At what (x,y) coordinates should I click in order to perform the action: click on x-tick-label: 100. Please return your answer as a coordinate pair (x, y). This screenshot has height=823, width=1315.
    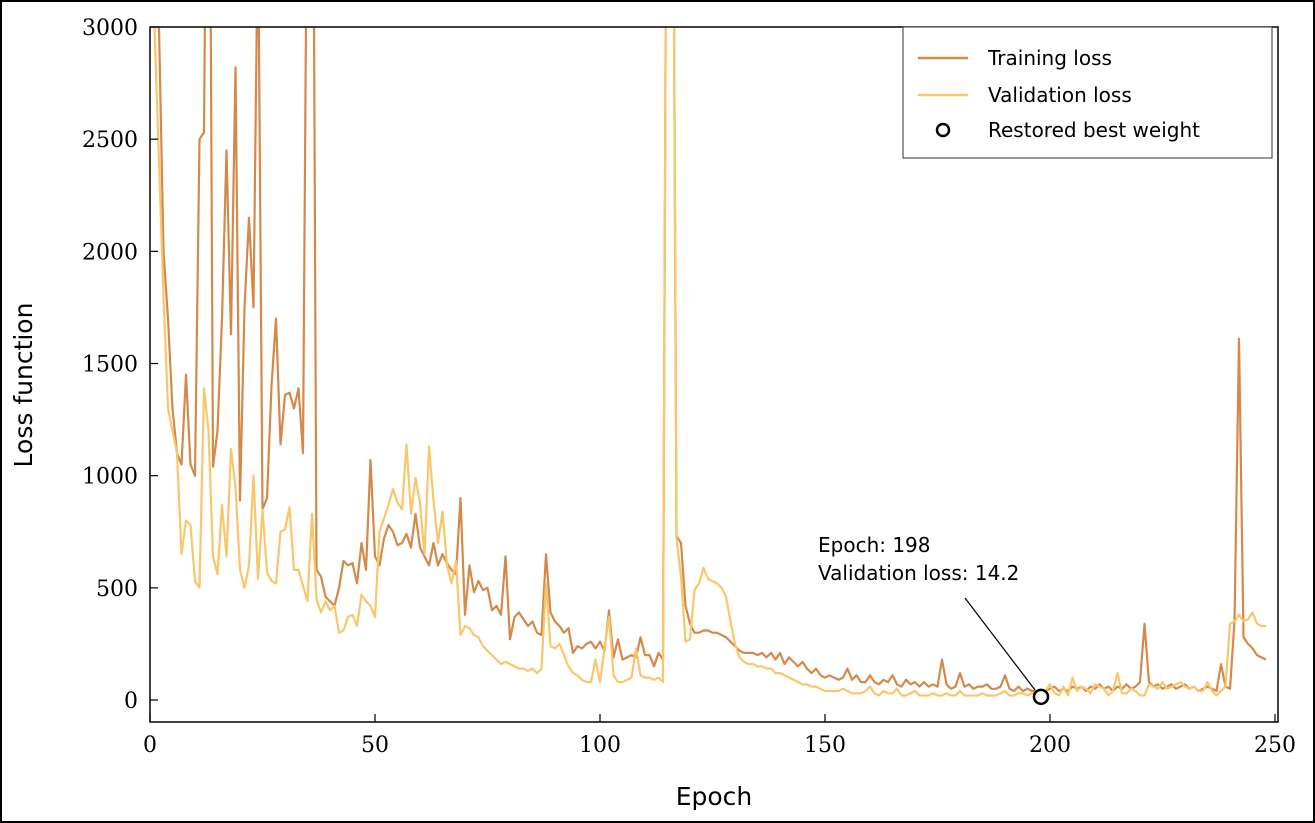
    Looking at the image, I should click on (600, 745).